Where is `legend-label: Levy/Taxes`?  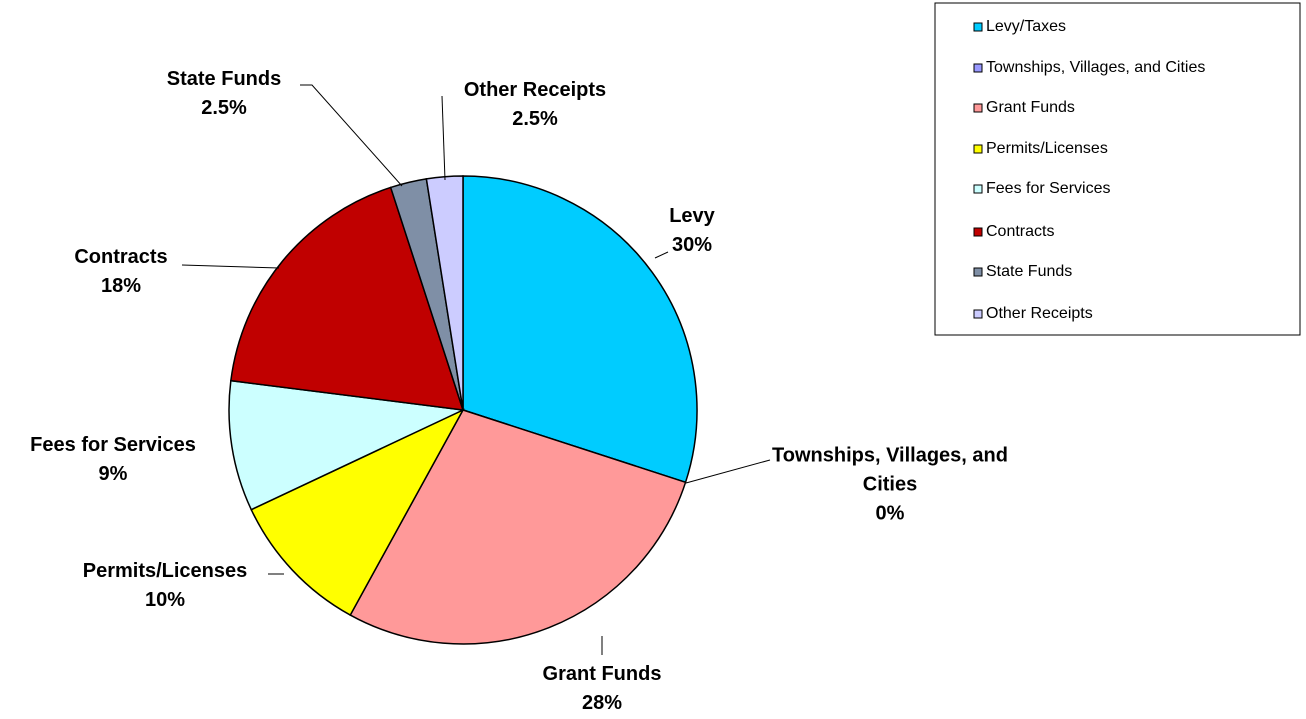
legend-label: Levy/Taxes is located at coordinates (1026, 26).